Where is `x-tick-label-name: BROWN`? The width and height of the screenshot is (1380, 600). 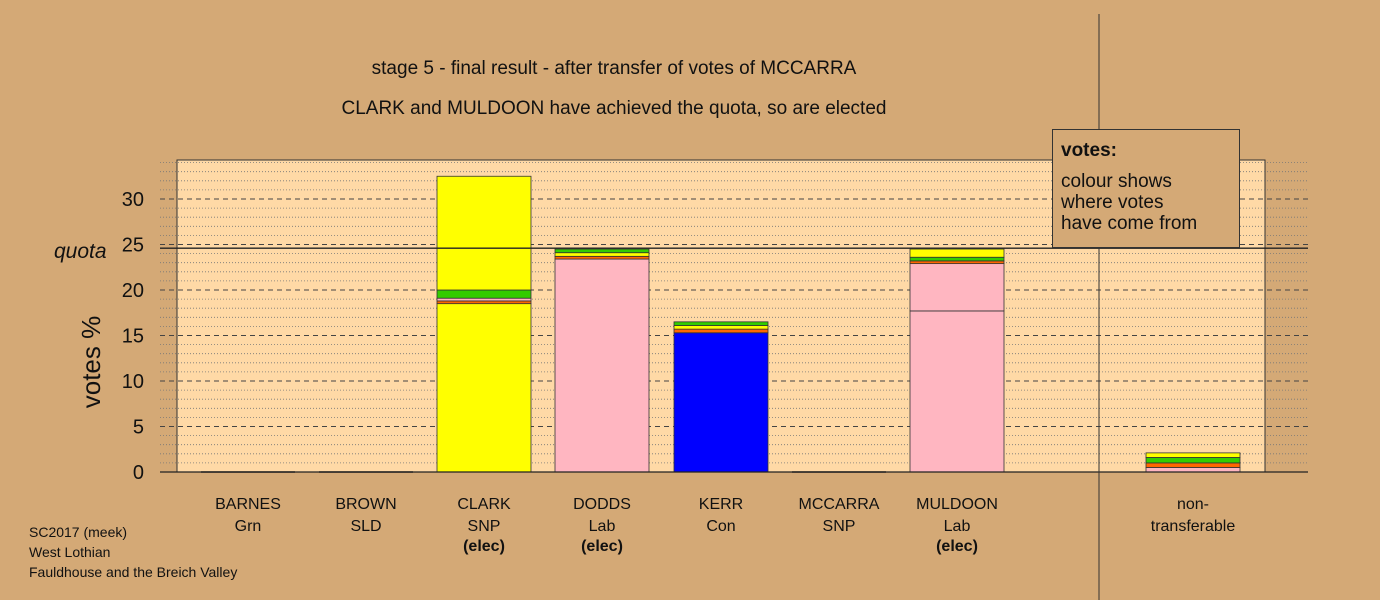
x-tick-label-name: BROWN is located at coordinates (365, 504).